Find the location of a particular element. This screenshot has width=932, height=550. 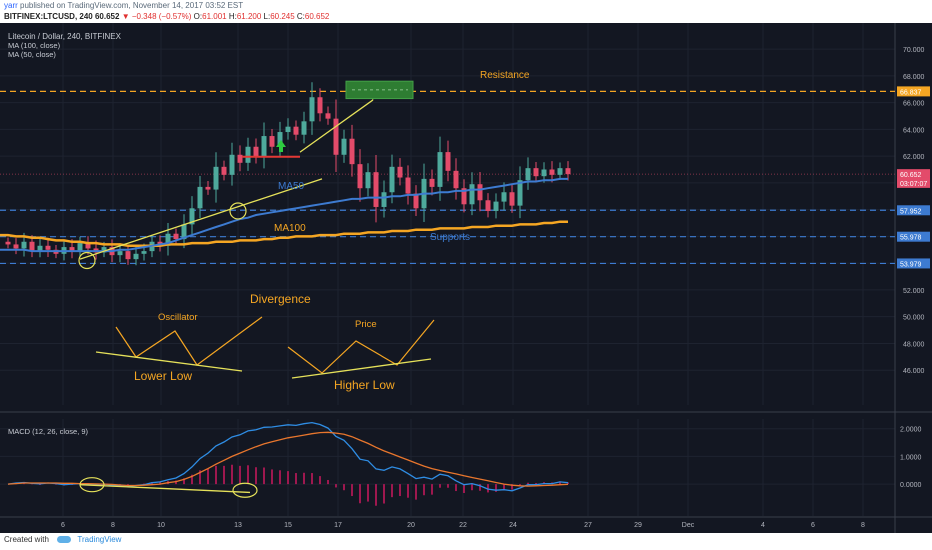

last-price: 60.652 is located at coordinates (107, 16).